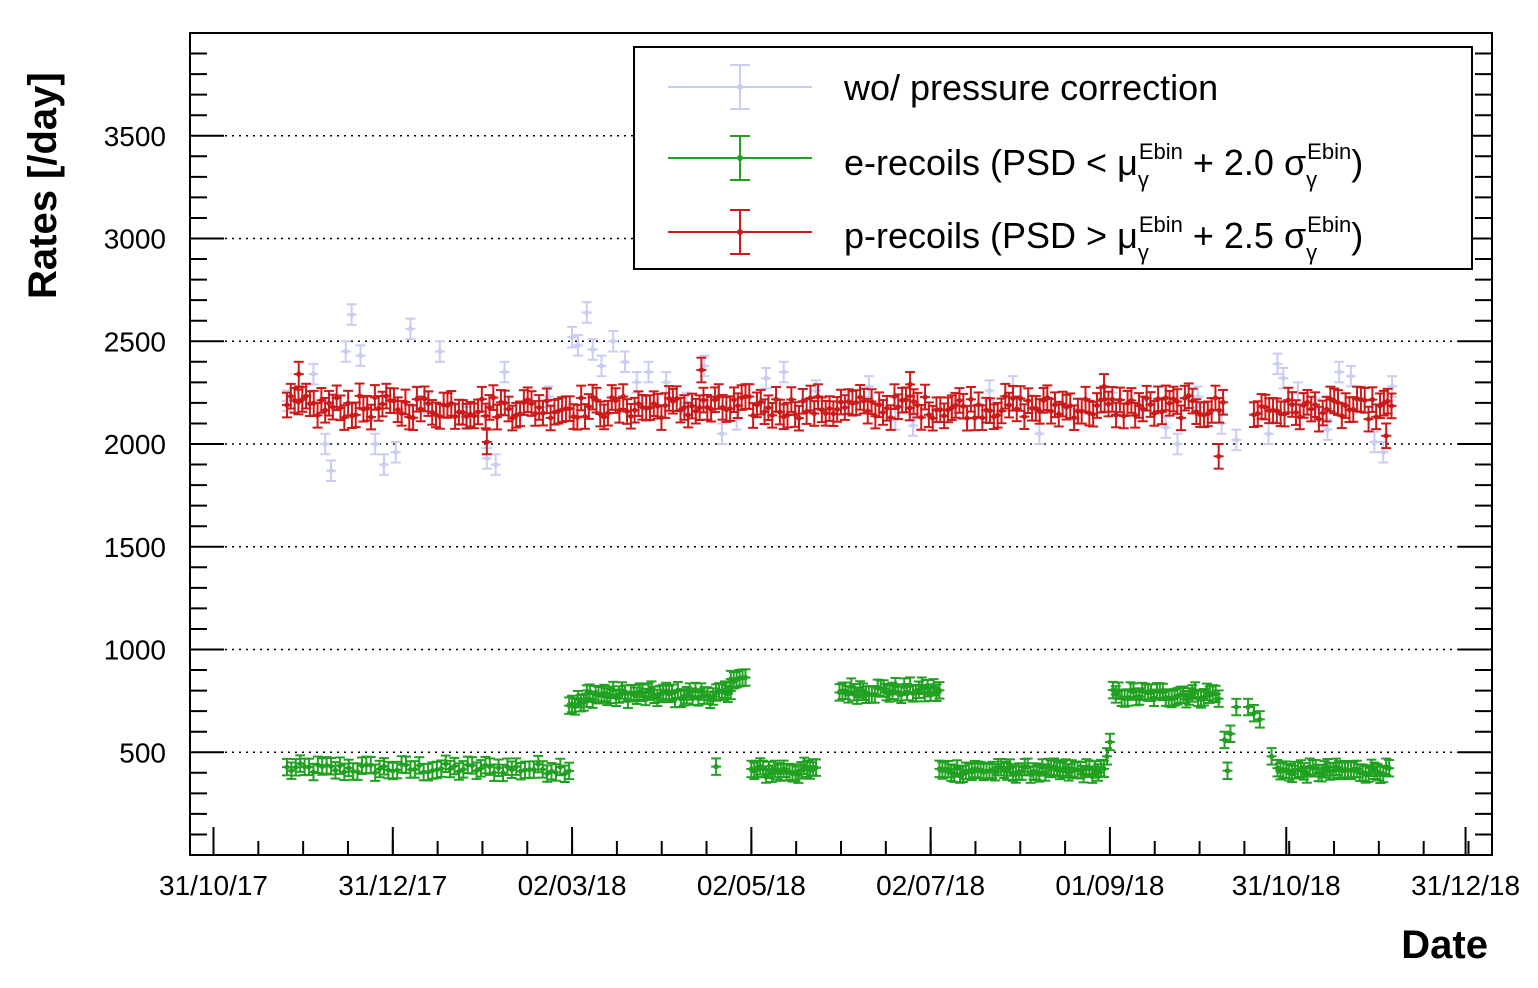 This screenshot has height=988, width=1538. I want to click on x-axis-title: Date, so click(1444, 945).